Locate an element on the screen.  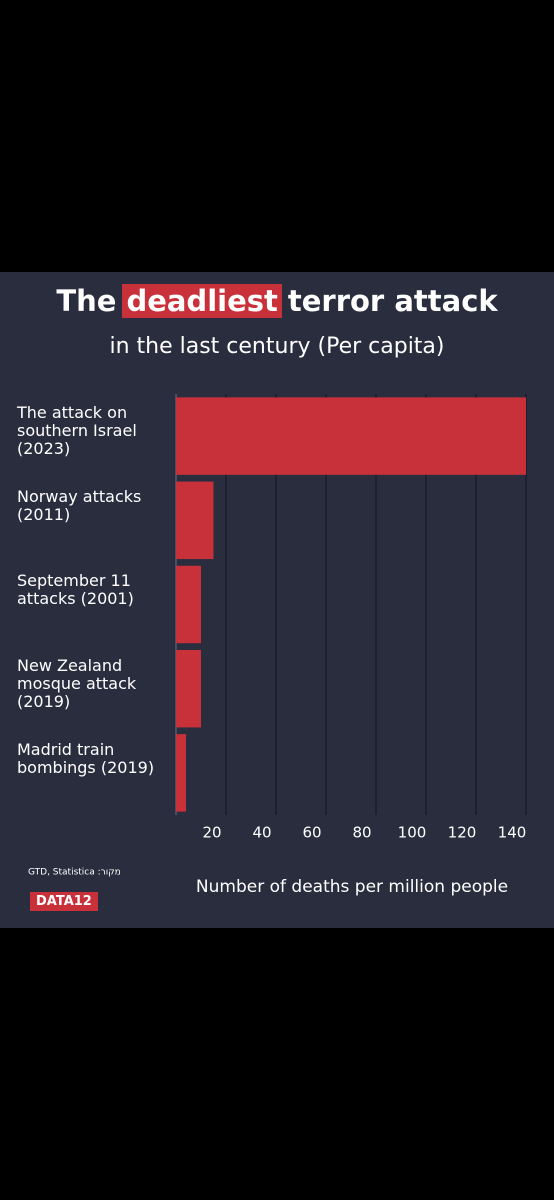
x-tick-label: 80 is located at coordinates (361, 833).